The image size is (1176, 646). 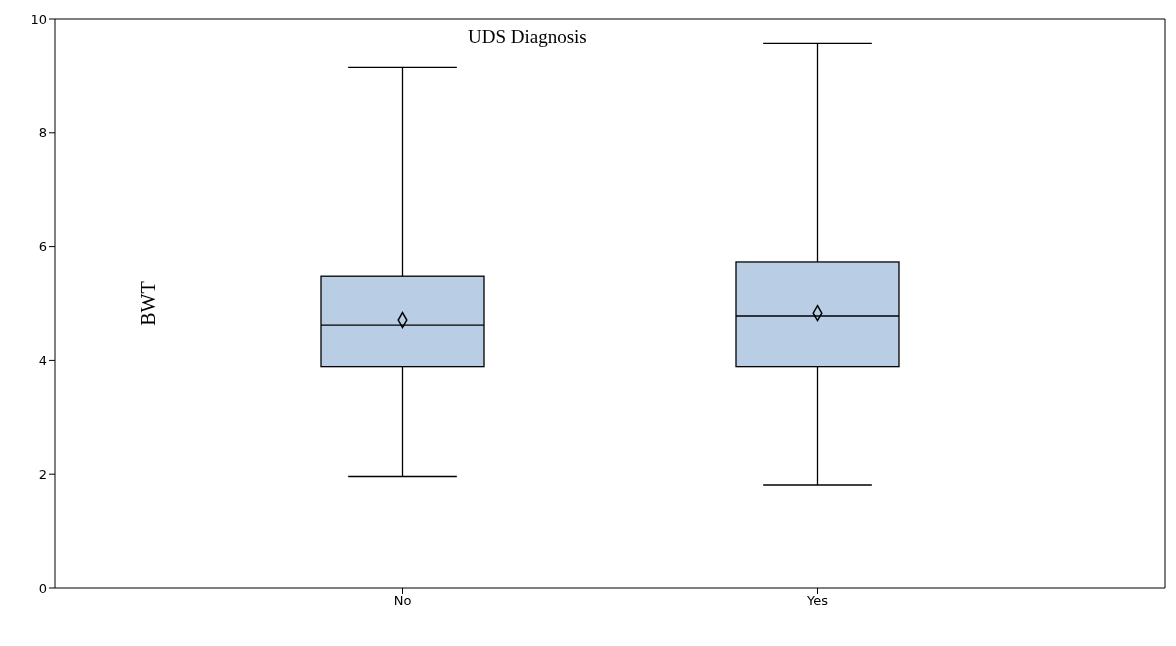 I want to click on y-tick-label: 4, so click(x=42, y=361).